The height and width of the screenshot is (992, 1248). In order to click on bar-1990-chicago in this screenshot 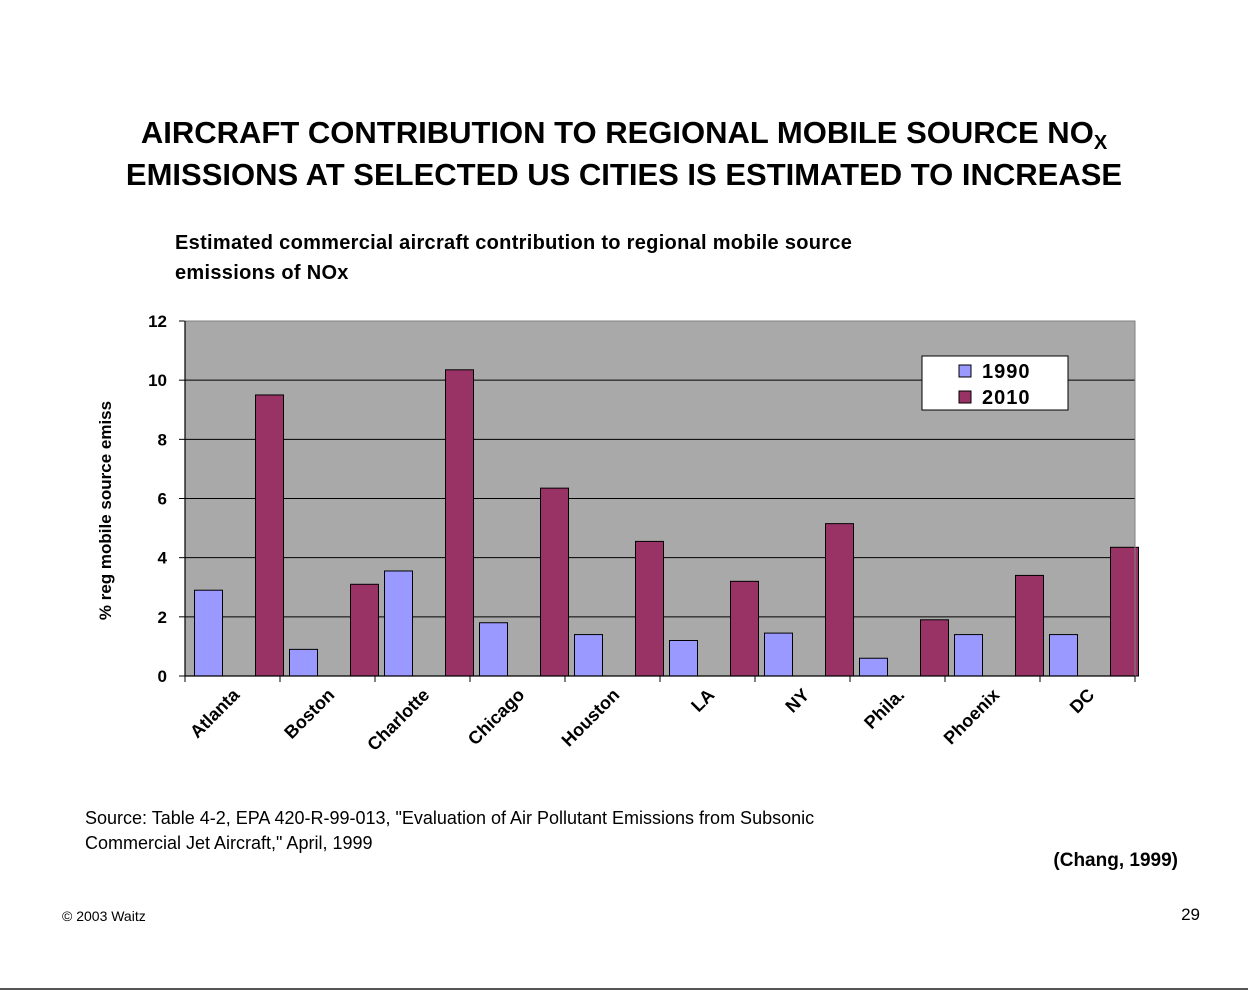, I will do `click(493, 649)`.